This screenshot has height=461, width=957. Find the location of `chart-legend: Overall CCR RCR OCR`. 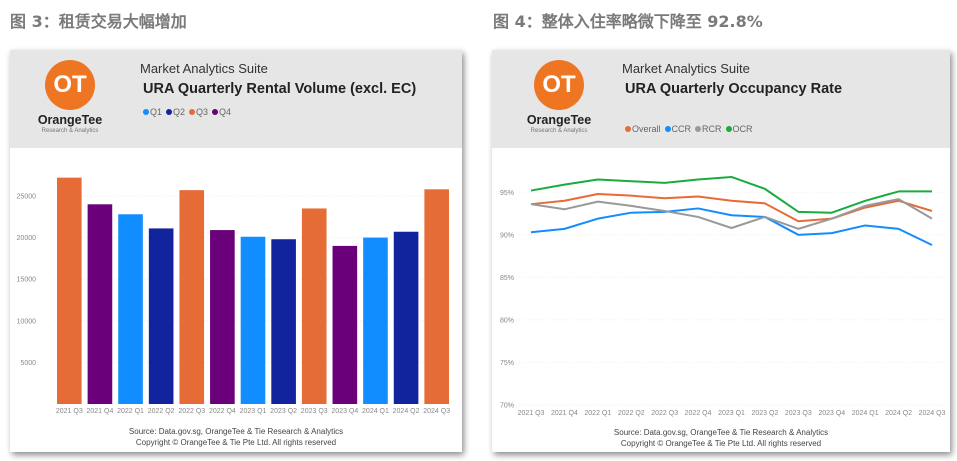

chart-legend: Overall CCR RCR OCR is located at coordinates (689, 129).